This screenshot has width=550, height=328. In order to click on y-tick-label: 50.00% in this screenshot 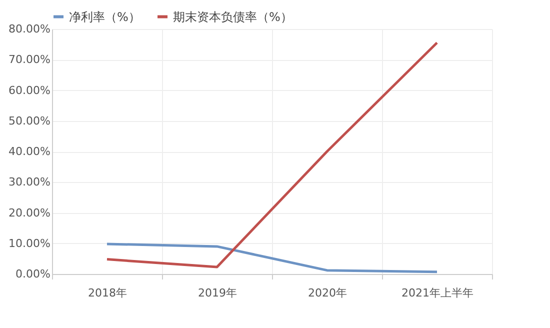, I will do `click(29, 121)`.